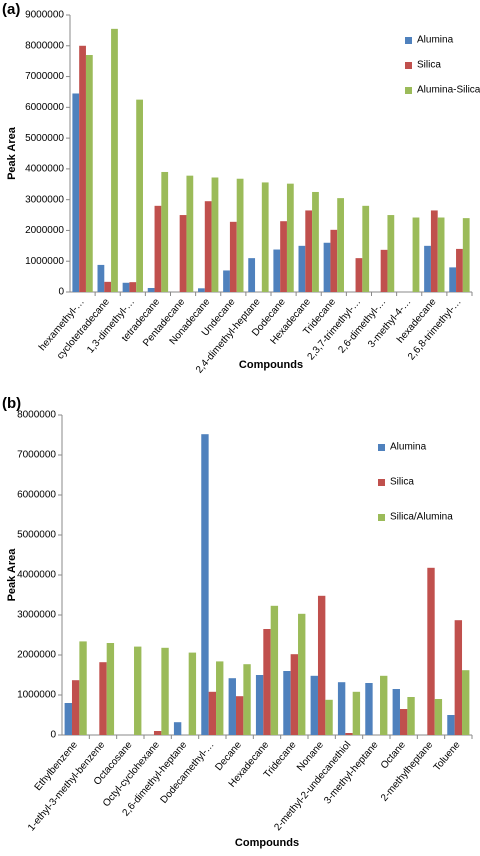 The height and width of the screenshot is (856, 480). I want to click on legend-label: Alumina-Silica, so click(448, 90).